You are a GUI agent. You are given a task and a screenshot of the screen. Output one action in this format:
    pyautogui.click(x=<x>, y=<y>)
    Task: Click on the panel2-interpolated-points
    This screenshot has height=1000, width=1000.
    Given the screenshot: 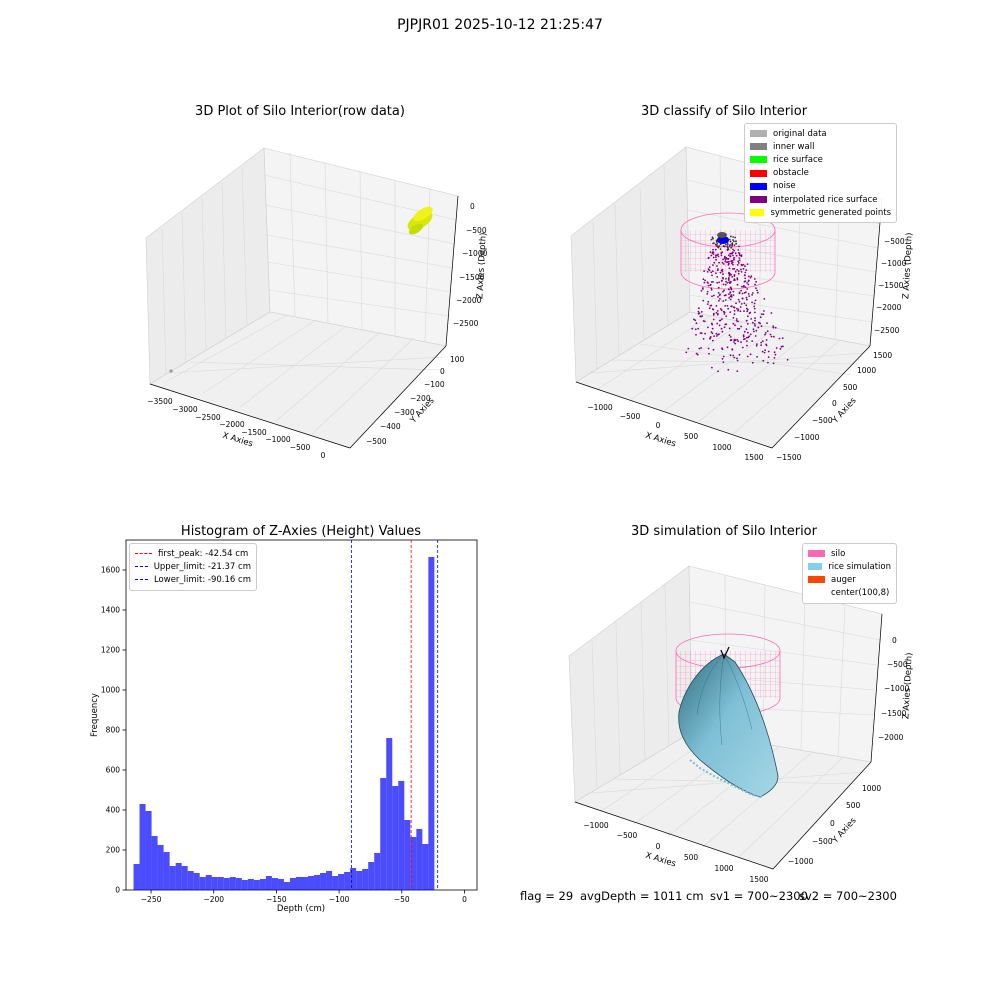 What is the action you would take?
    pyautogui.click(x=737, y=303)
    